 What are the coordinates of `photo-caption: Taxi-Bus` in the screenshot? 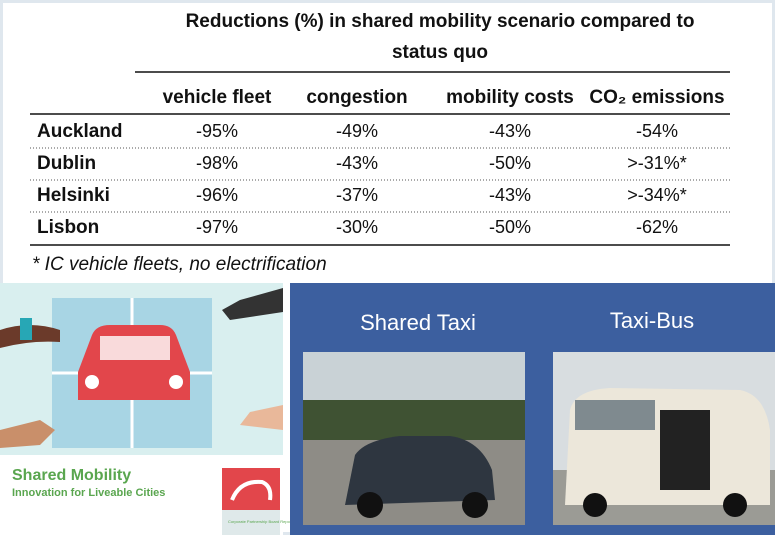 It's located at (652, 320).